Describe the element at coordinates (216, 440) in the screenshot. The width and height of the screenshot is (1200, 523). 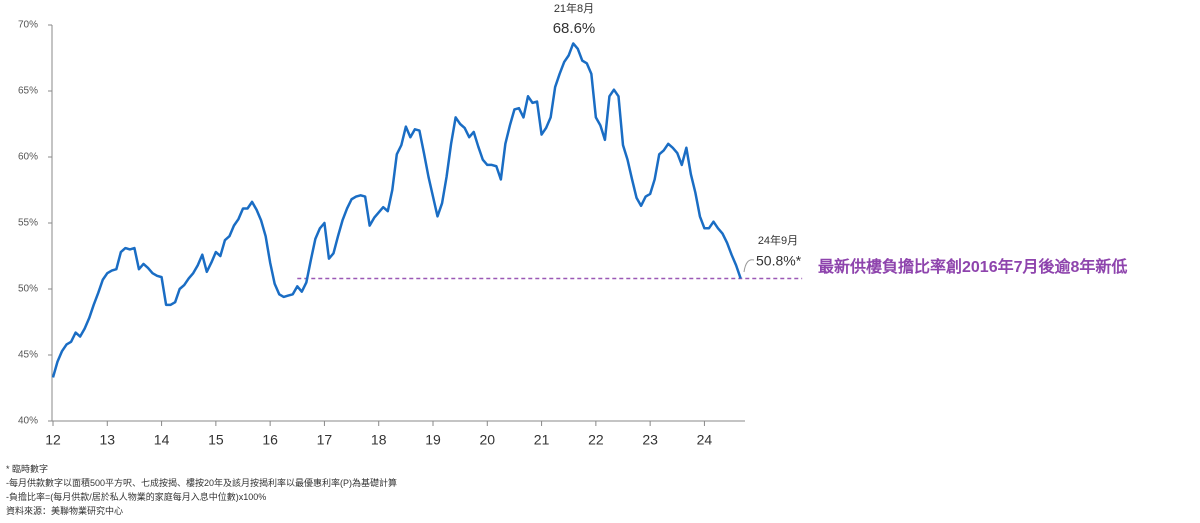
I see `x-tick-label: 15` at that location.